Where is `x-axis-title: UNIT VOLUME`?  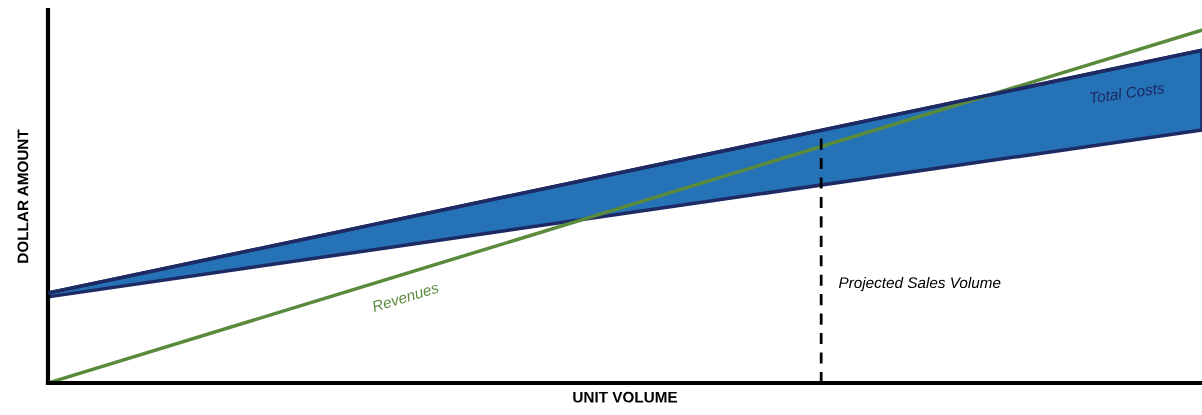
x-axis-title: UNIT VOLUME is located at coordinates (625, 397).